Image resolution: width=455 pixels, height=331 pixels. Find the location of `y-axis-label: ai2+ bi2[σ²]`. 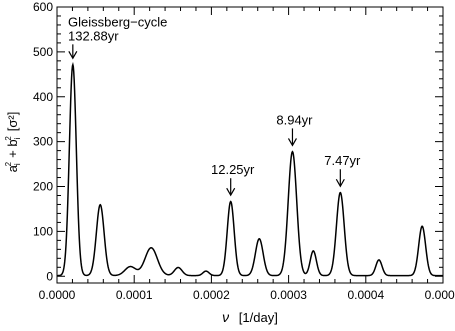

y-axis-label: ai2+ bi2[σ²] is located at coordinates (13, 142).